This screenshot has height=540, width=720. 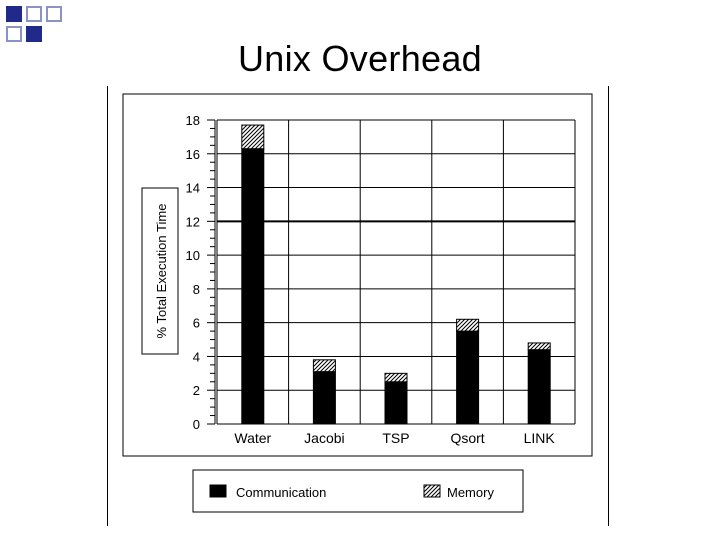 What do you see at coordinates (252, 438) in the screenshot?
I see `x-tick-label: Water` at bounding box center [252, 438].